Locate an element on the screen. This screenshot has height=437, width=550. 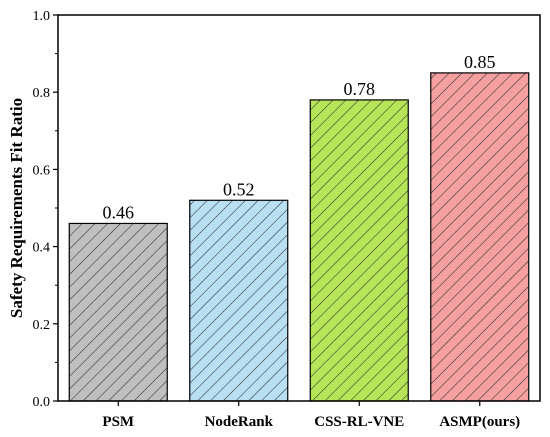
y-tick-label: 0.0 is located at coordinates (42, 402).